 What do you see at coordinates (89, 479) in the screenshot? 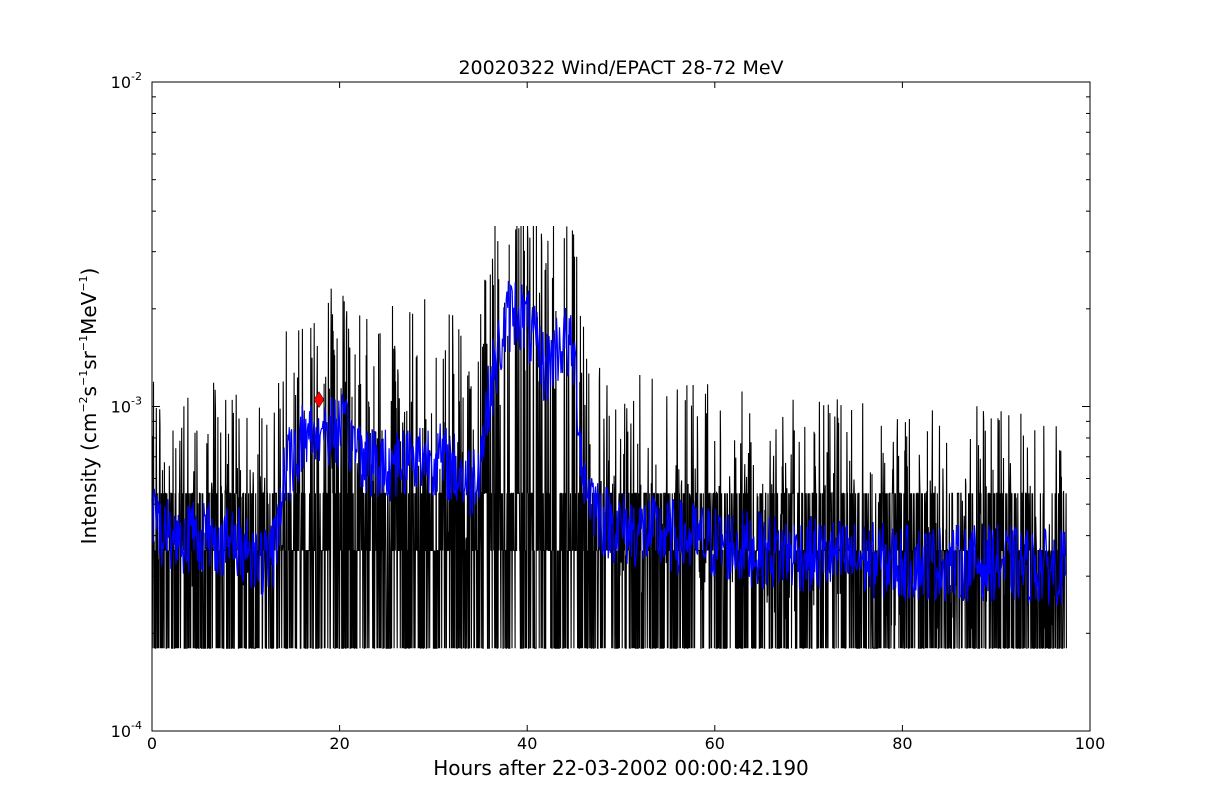
I see `y-label-part-1: Intensity (cm` at bounding box center [89, 479].